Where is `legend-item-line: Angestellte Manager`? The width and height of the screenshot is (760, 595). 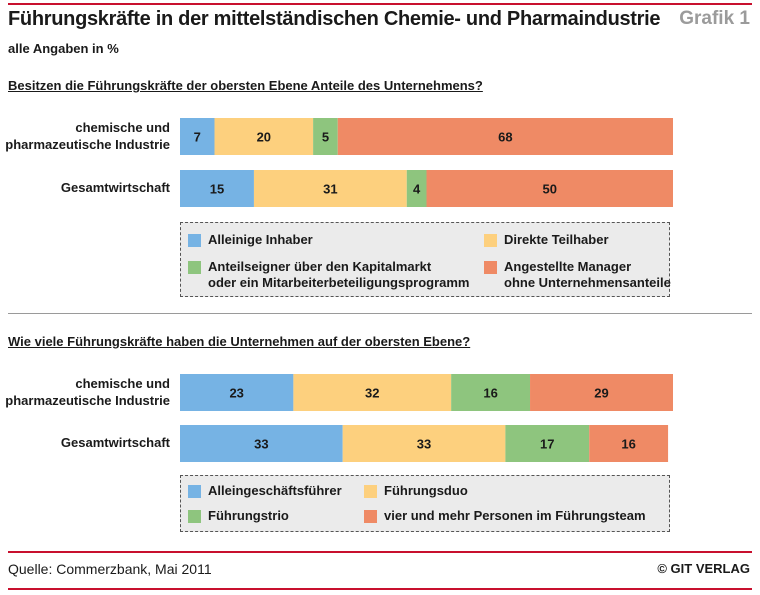
legend-item-line: Angestellte Manager is located at coordinates (568, 266).